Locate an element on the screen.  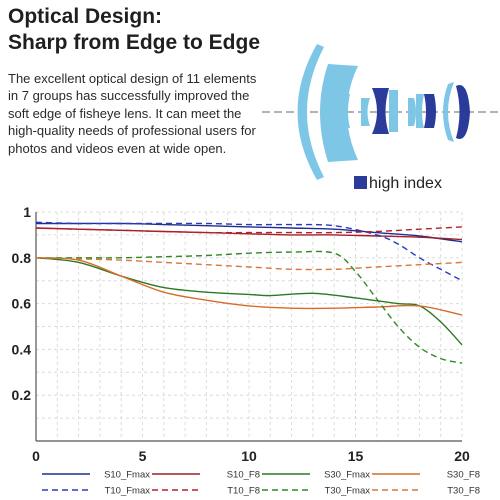
legend-label-s10-fmax: S10_Fmax is located at coordinates (127, 475).